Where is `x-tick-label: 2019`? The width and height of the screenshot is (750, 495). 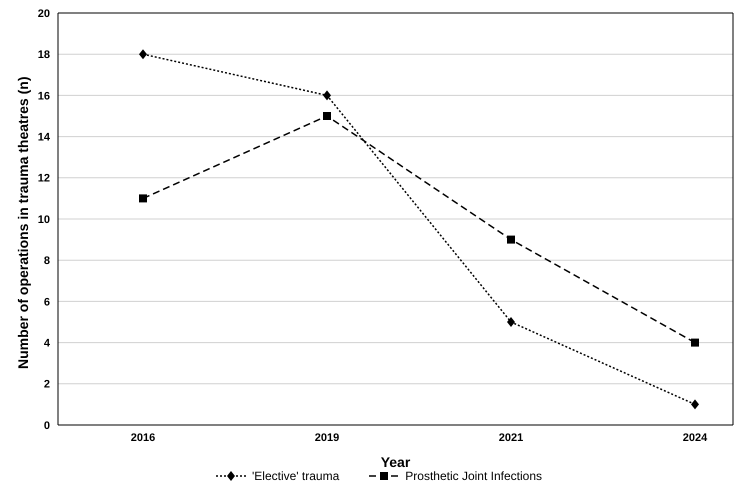 x-tick-label: 2019 is located at coordinates (327, 438).